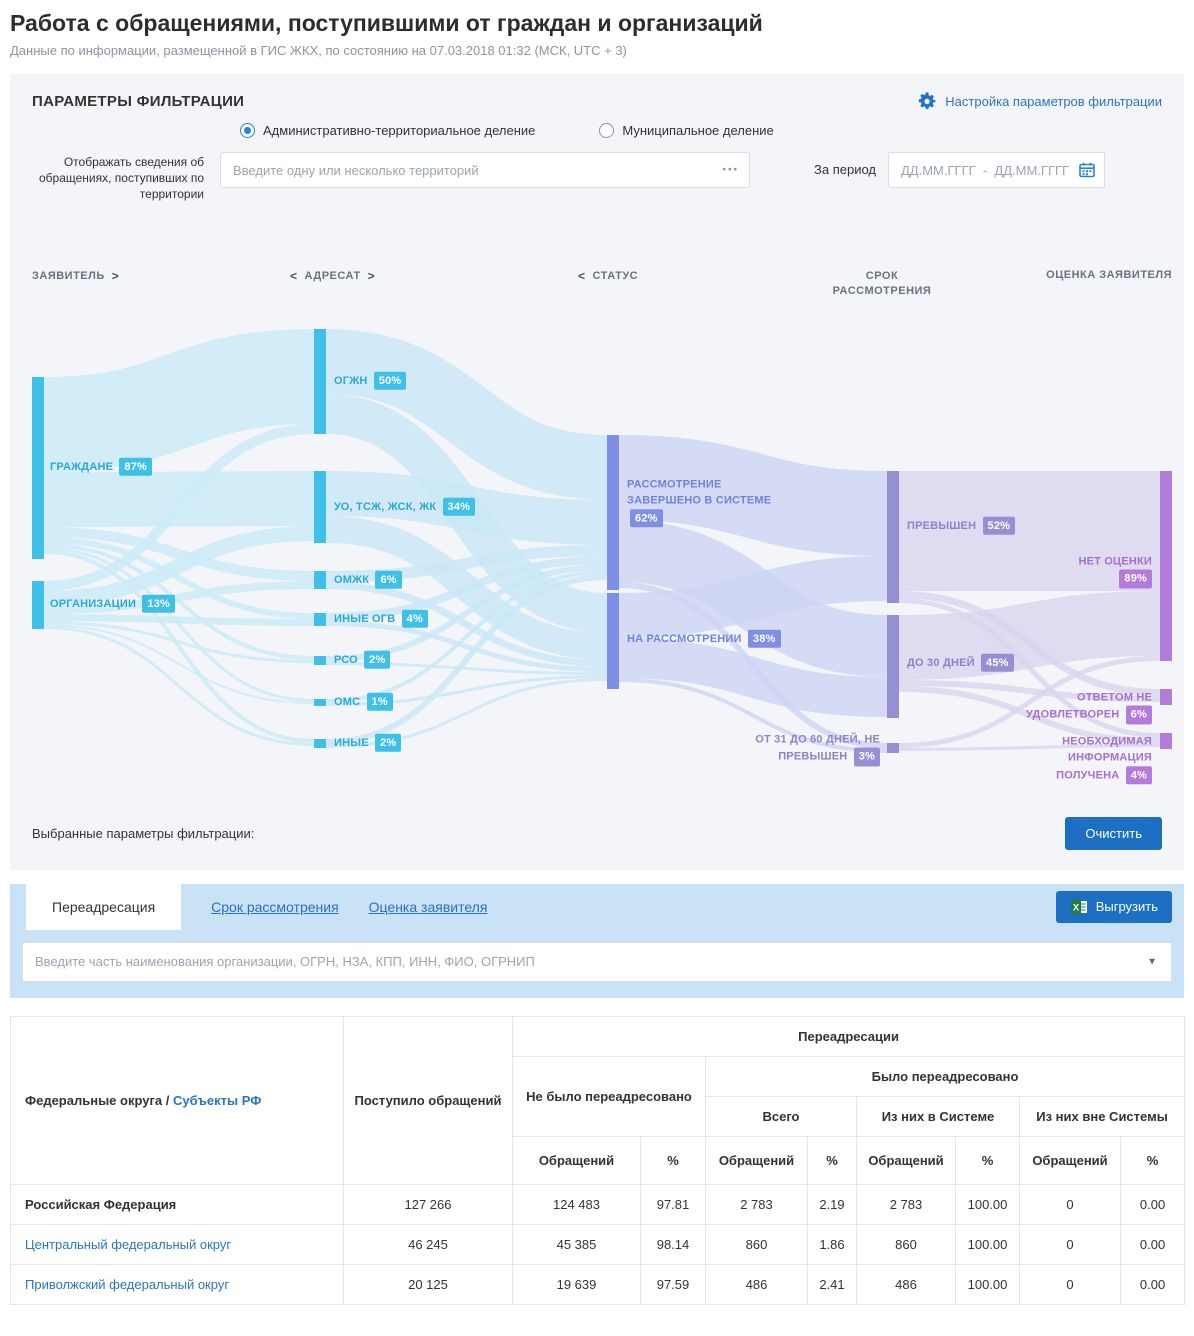  Describe the element at coordinates (1135, 579) in the screenshot. I see `sankey-percent-badge: 89%` at that location.